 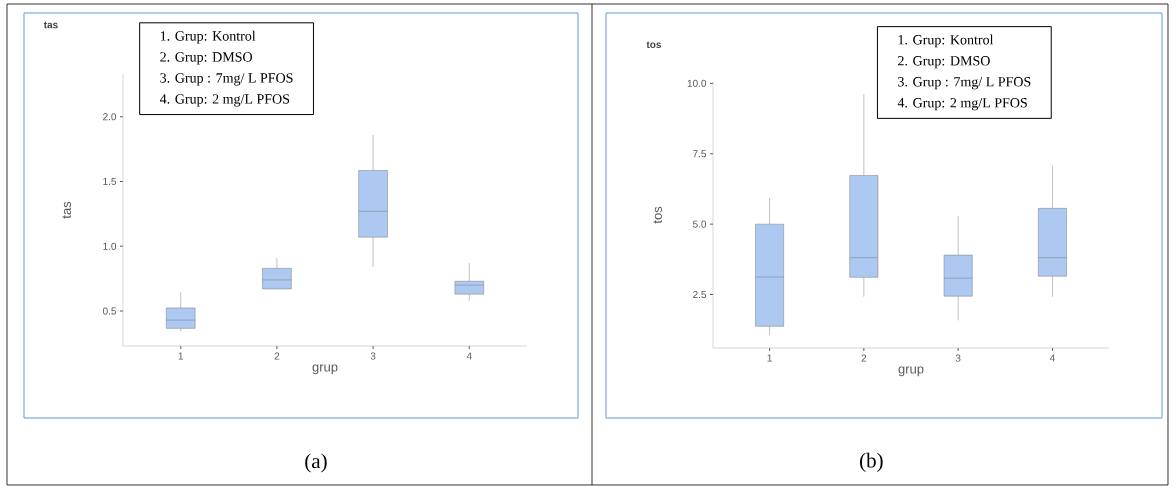 I want to click on y-tick-label: 1.5, so click(x=110, y=181).